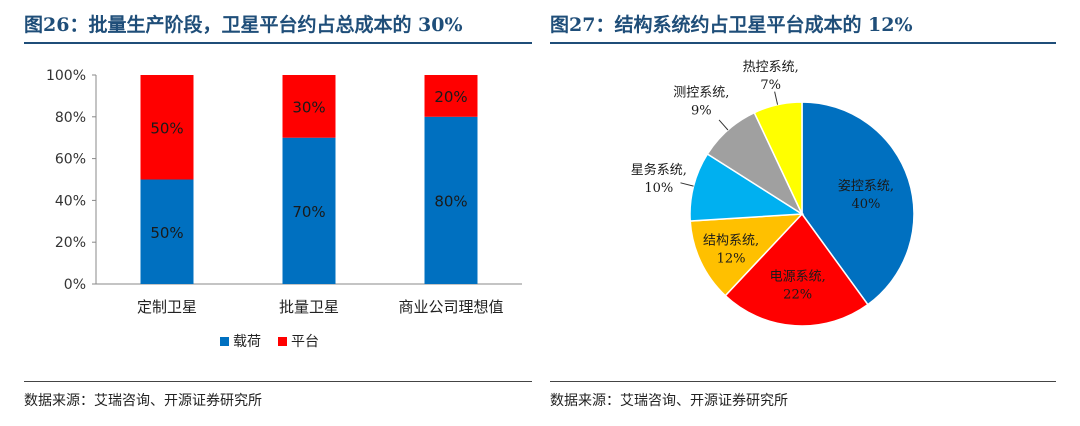  Describe the element at coordinates (305, 342) in the screenshot. I see `legend-label: 平台` at that location.